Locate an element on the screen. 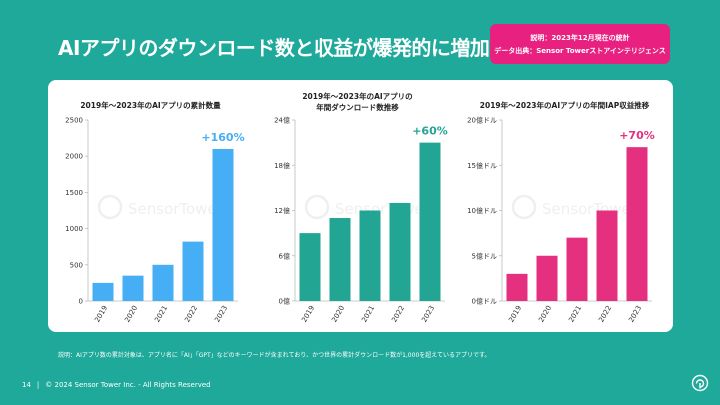  note-source: データ出典：Sensor Towerストアインテリジェンス is located at coordinates (580, 51).